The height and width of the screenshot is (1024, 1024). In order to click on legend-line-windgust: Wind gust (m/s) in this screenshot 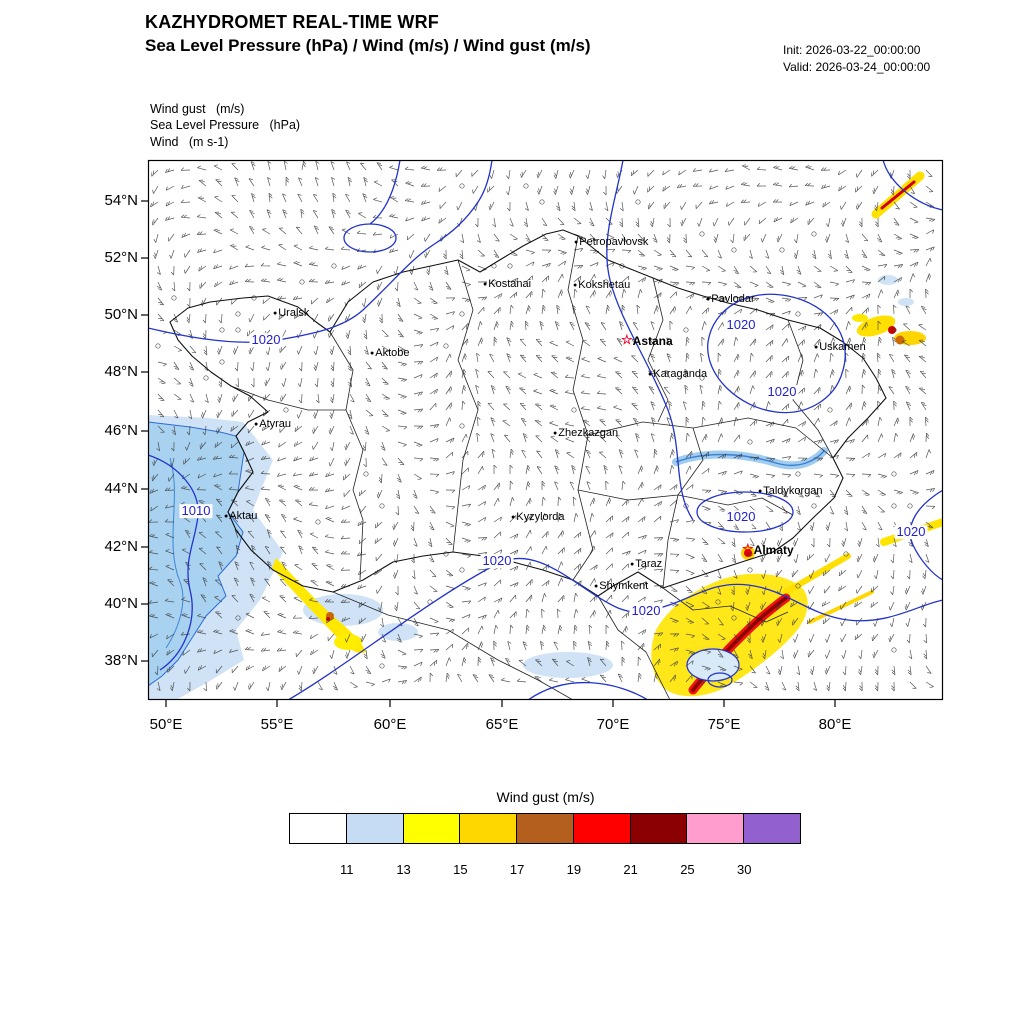, I will do `click(197, 109)`.